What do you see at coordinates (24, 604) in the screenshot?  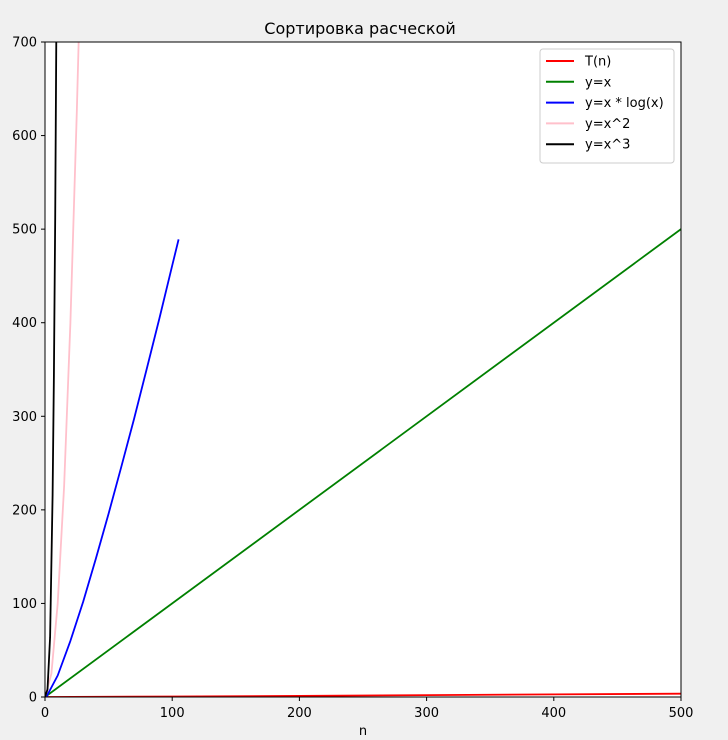 I see `y-tick-label: 100` at bounding box center [24, 604].